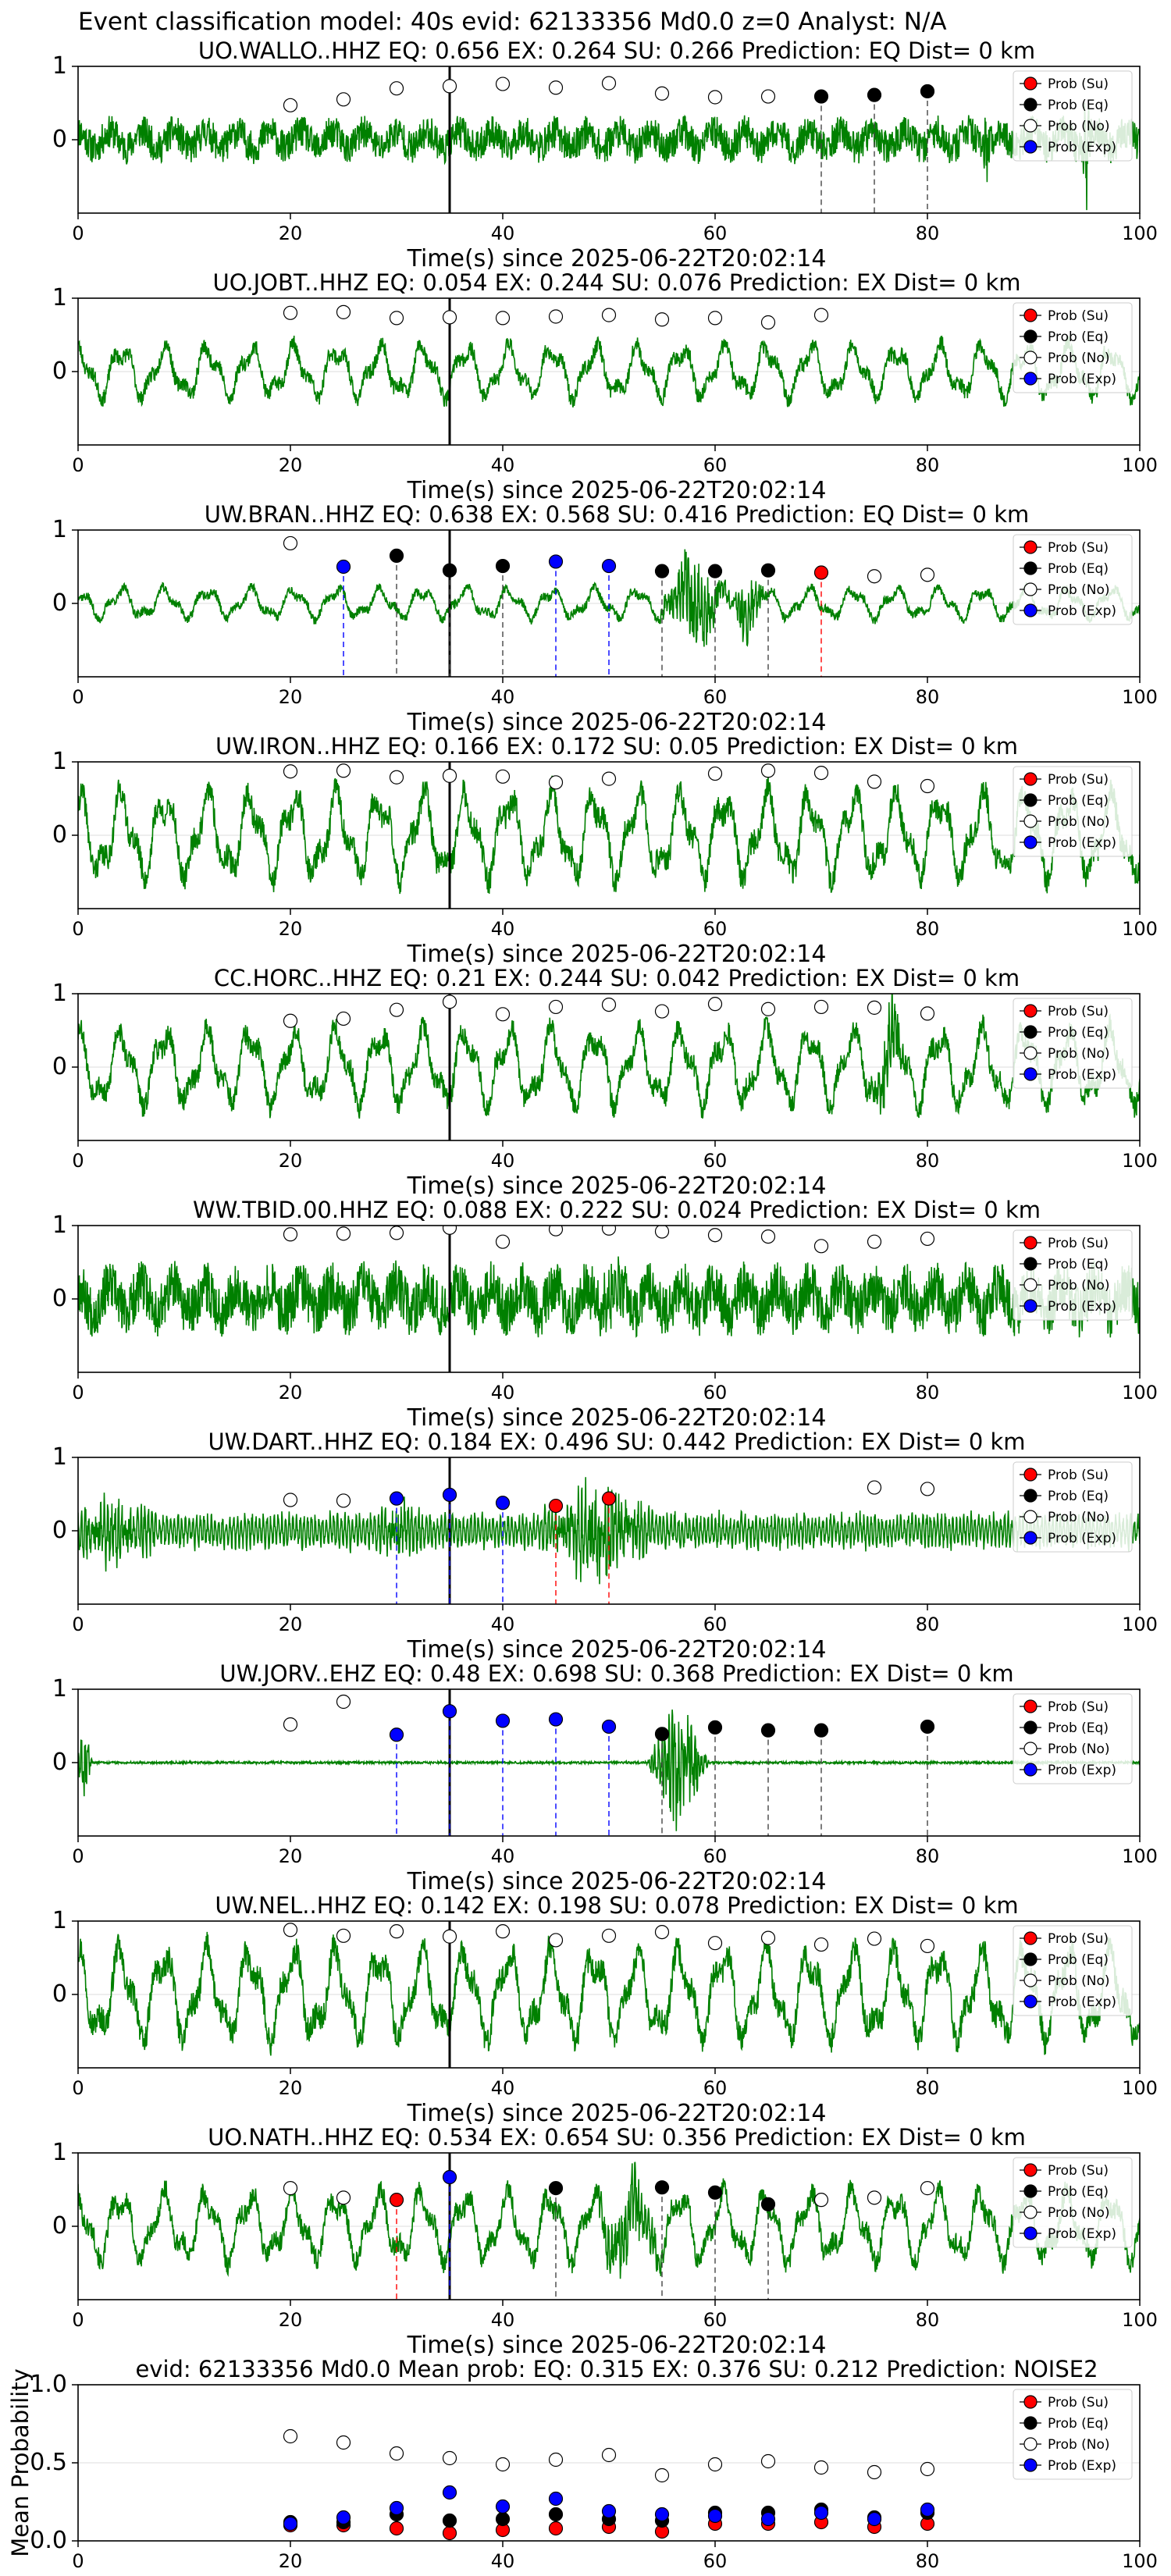 This screenshot has width=1171, height=2576. Describe the element at coordinates (396, 2200) in the screenshot. I see `prob-marker-su` at that location.